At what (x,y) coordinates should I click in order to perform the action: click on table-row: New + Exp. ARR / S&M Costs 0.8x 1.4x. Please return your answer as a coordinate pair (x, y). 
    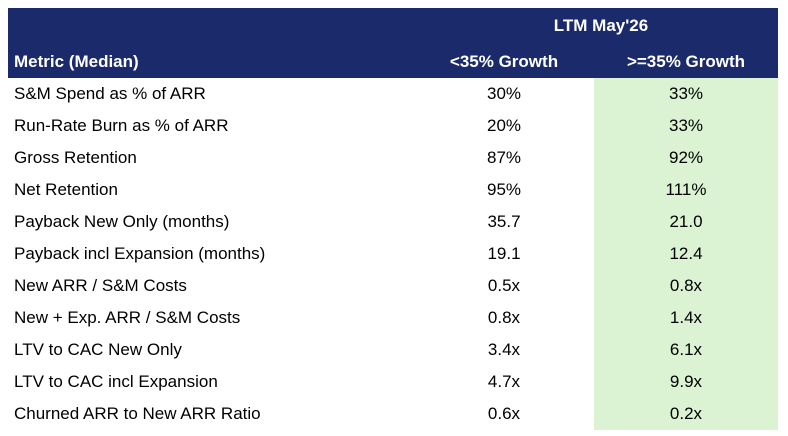
    Looking at the image, I should click on (393, 318).